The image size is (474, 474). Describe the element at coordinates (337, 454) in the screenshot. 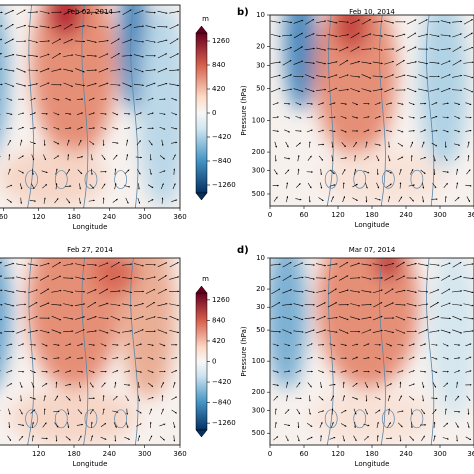

I see `x-tick-label: 120` at that location.